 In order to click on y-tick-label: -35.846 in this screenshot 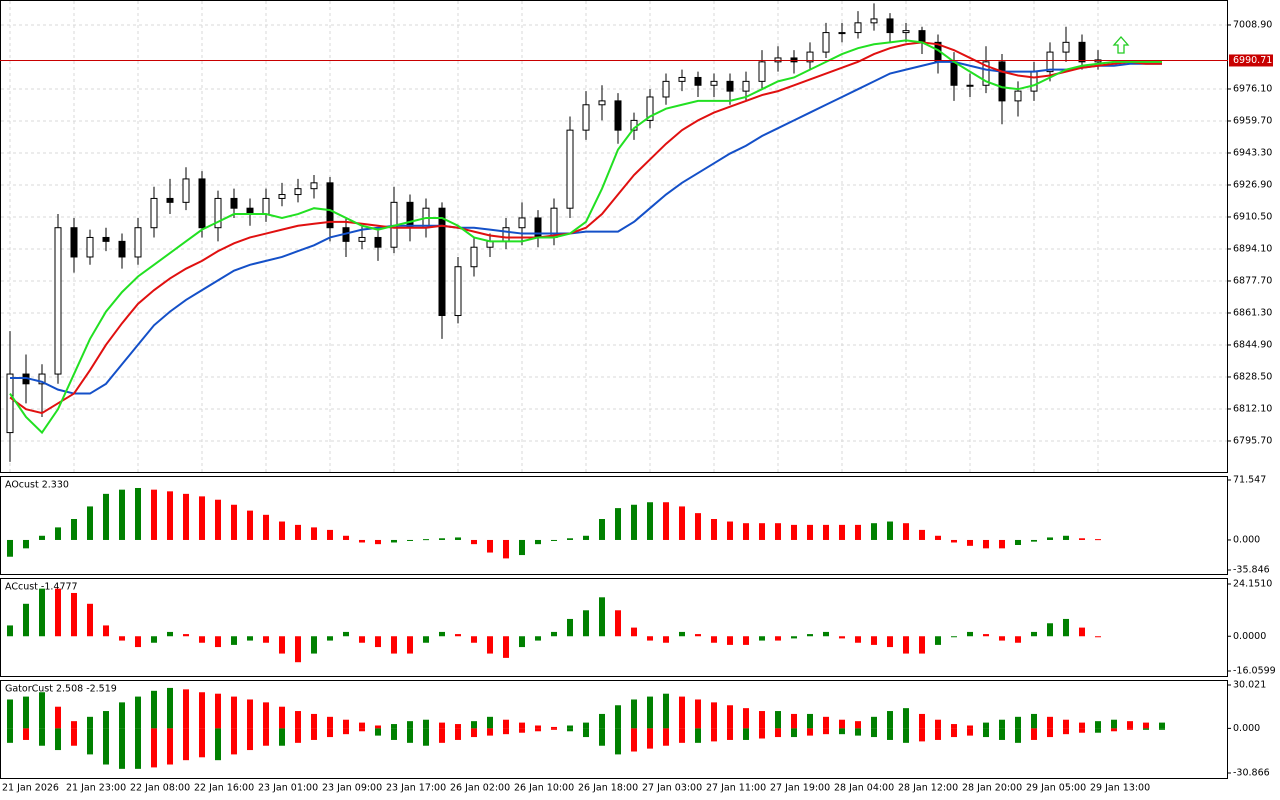, I will do `click(1251, 570)`.